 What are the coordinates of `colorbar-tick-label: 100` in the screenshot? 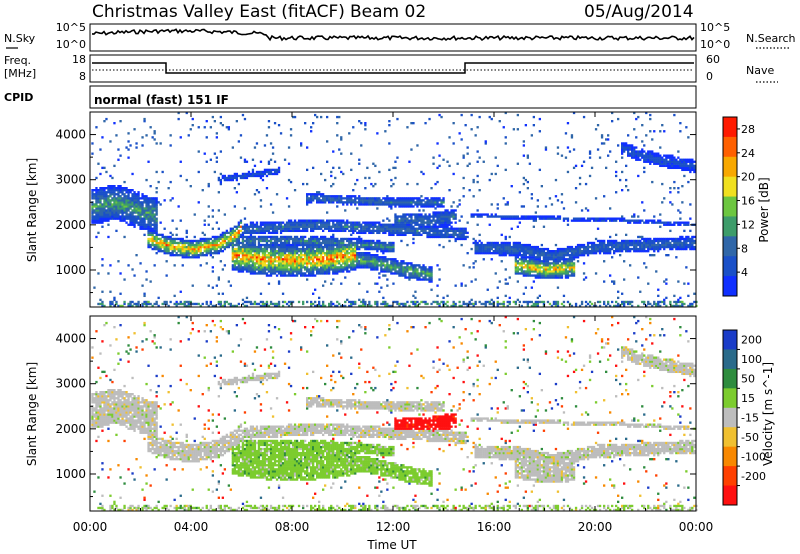 It's located at (751, 359).